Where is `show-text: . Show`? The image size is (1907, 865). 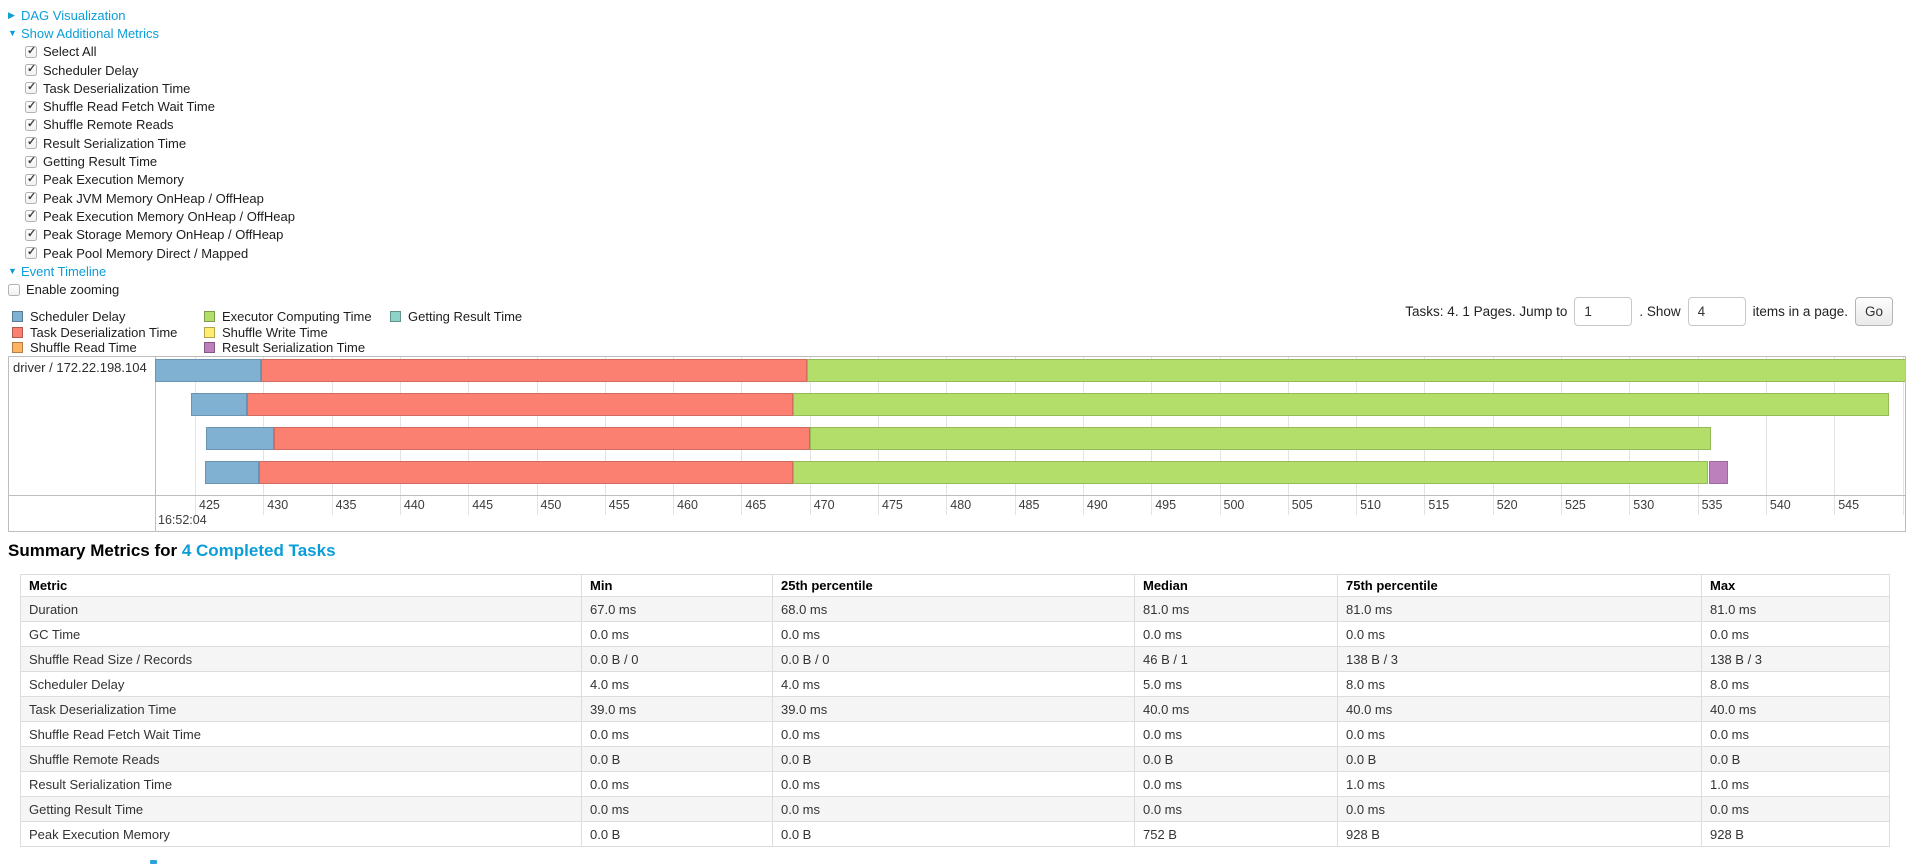 show-text: . Show is located at coordinates (1660, 311).